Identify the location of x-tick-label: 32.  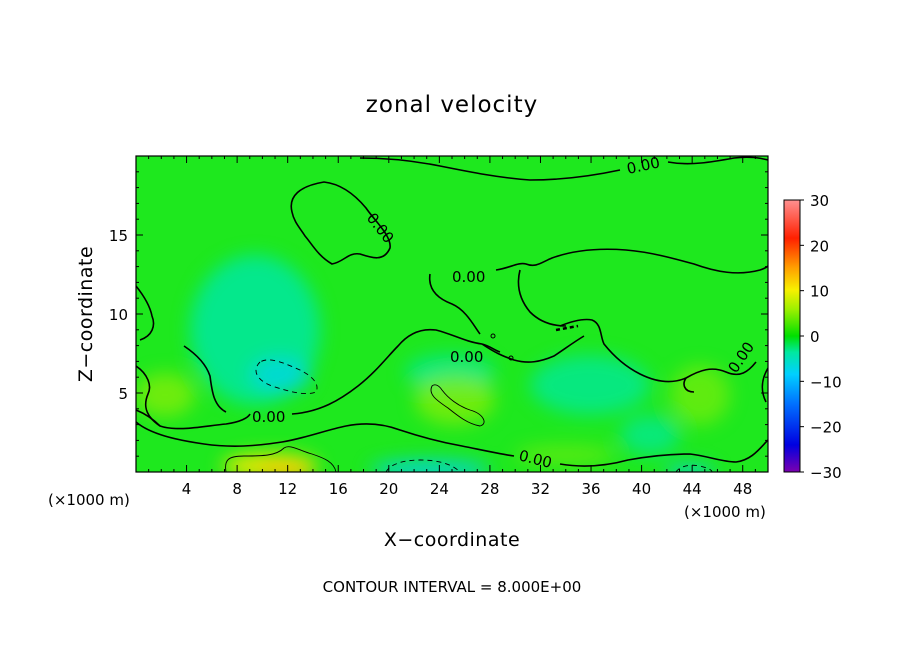
(540, 489).